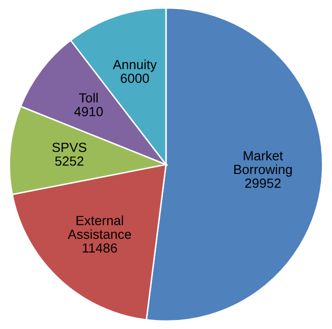  What do you see at coordinates (263, 183) in the screenshot?
I see `data-label: 29952` at bounding box center [263, 183].